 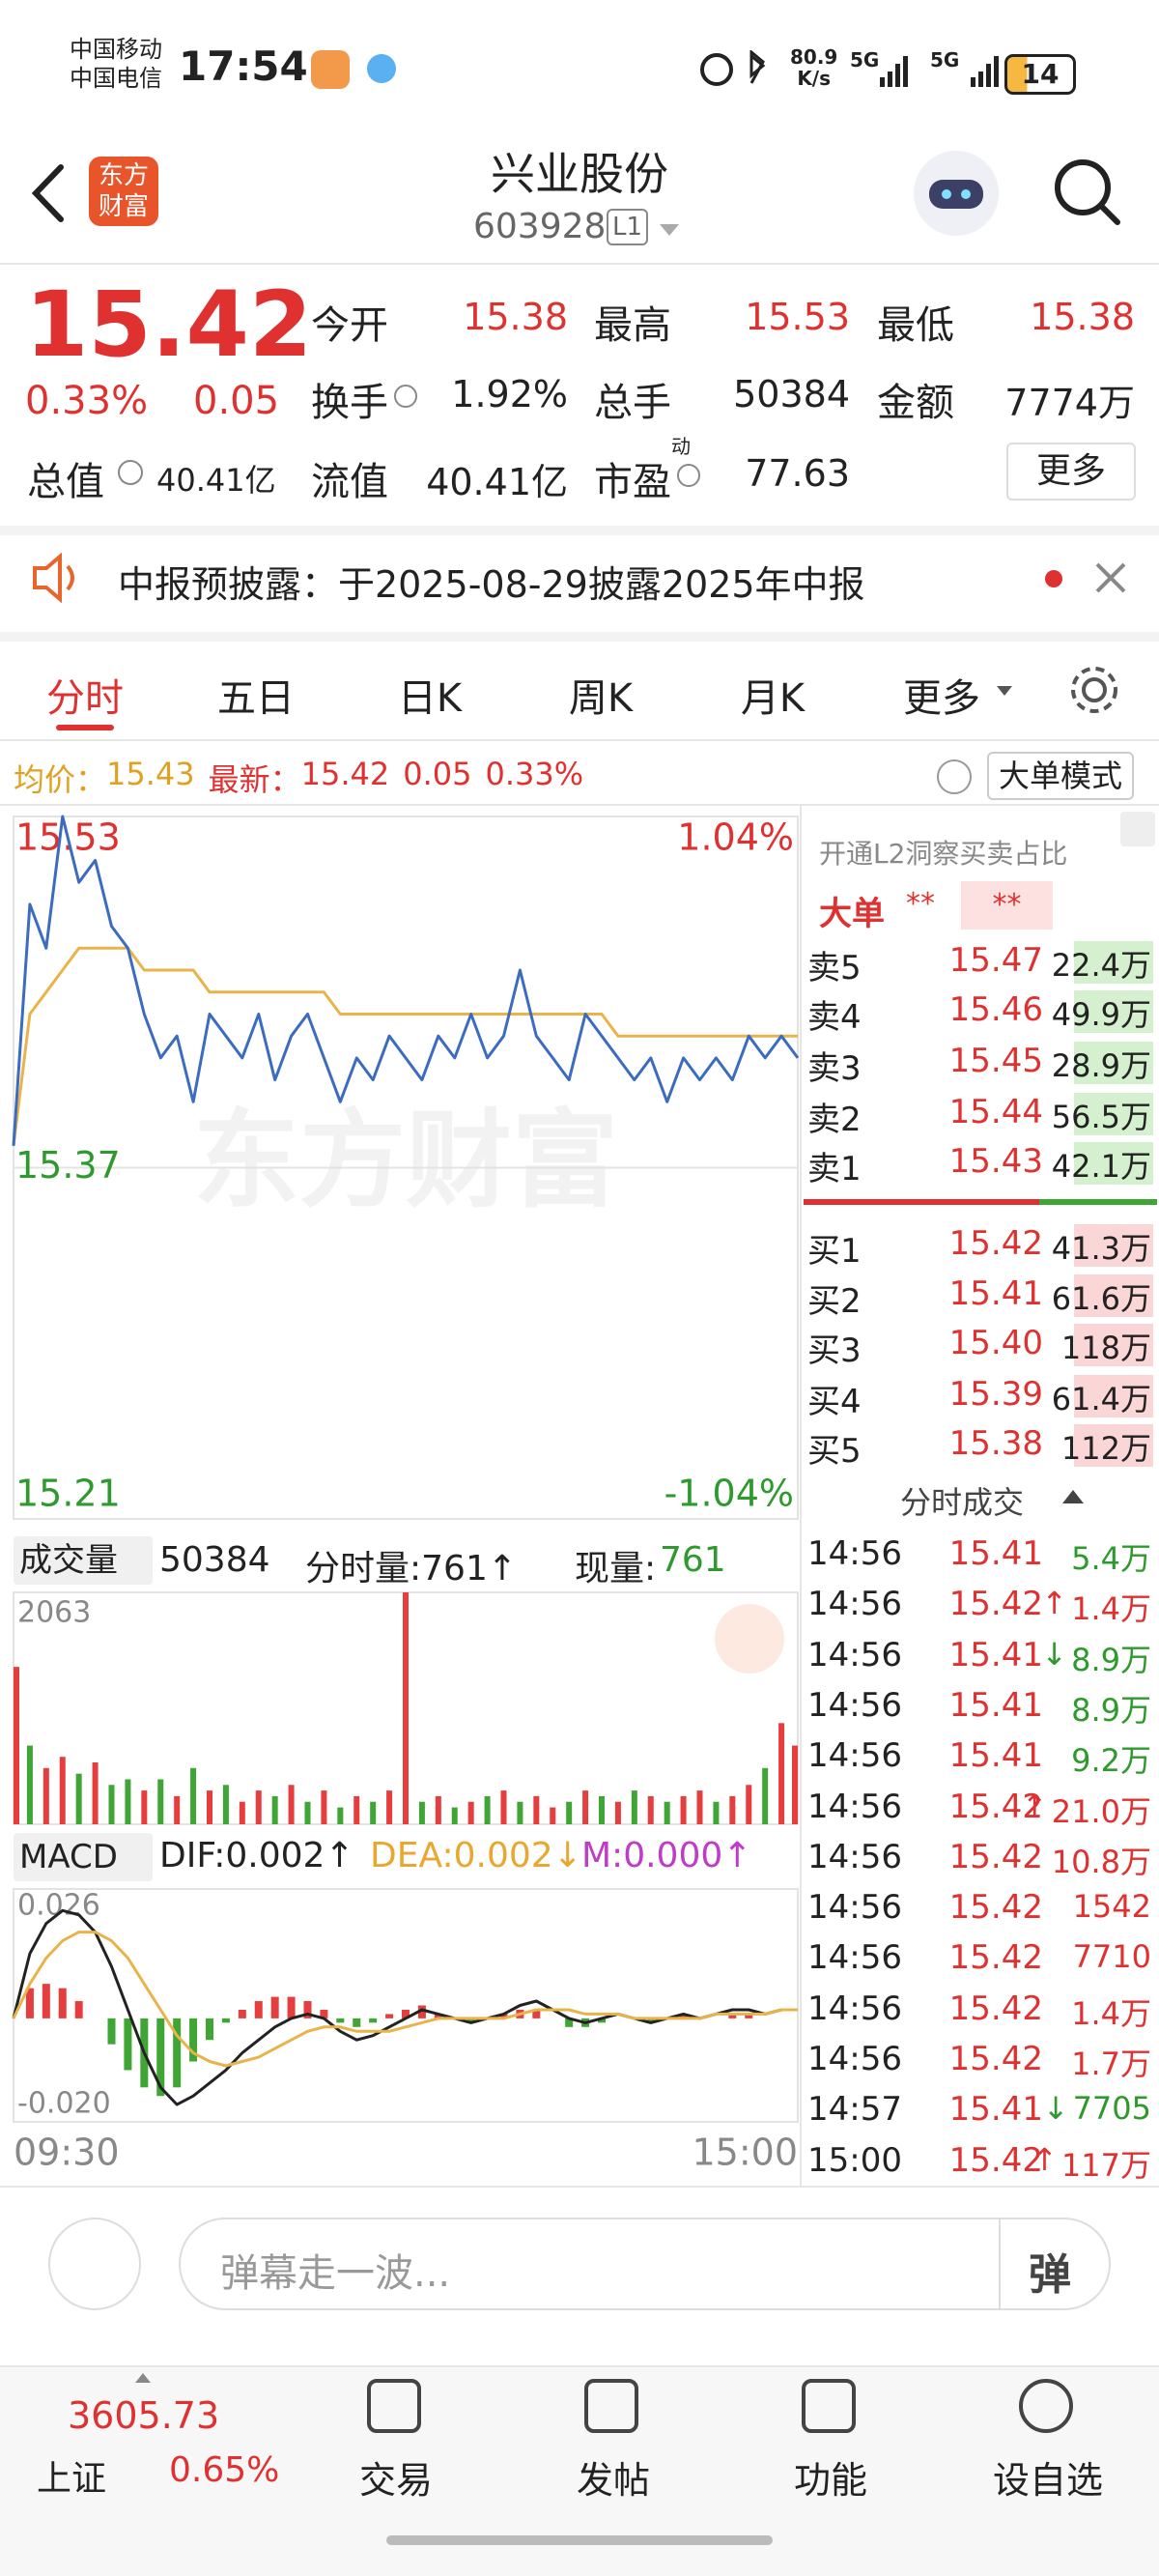 I want to click on book-price: 15.44, so click(x=996, y=1112).